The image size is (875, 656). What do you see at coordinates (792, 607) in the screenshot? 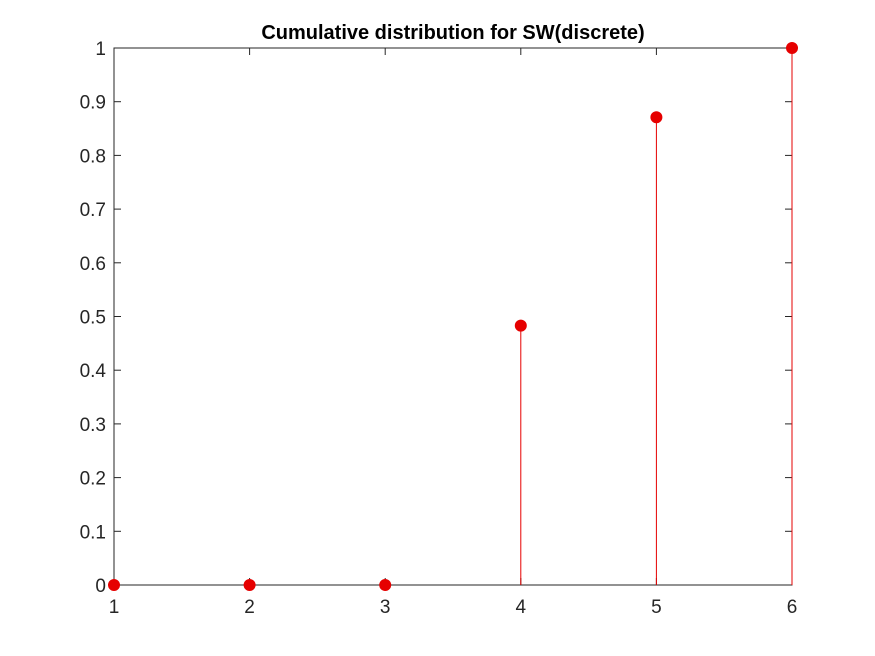
I see `x-tick-label: 6` at bounding box center [792, 607].